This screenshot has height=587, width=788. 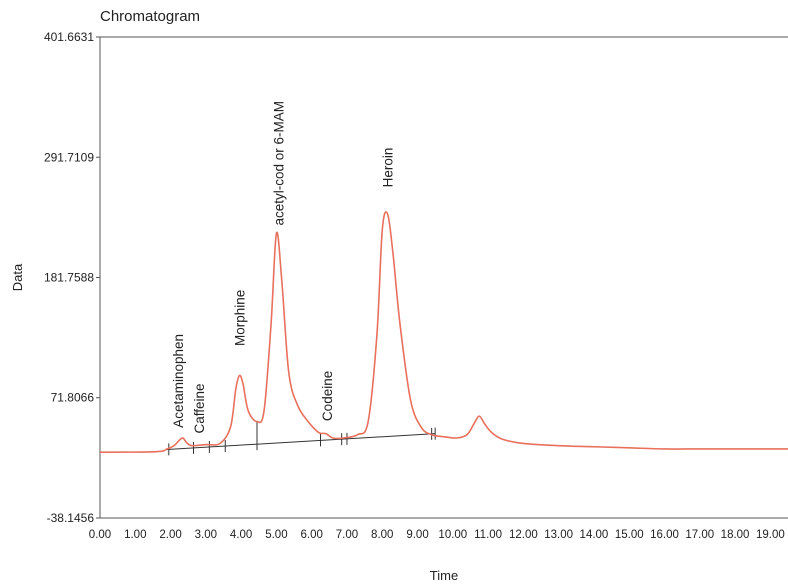 I want to click on peak-label: Caffeine, so click(x=199, y=408).